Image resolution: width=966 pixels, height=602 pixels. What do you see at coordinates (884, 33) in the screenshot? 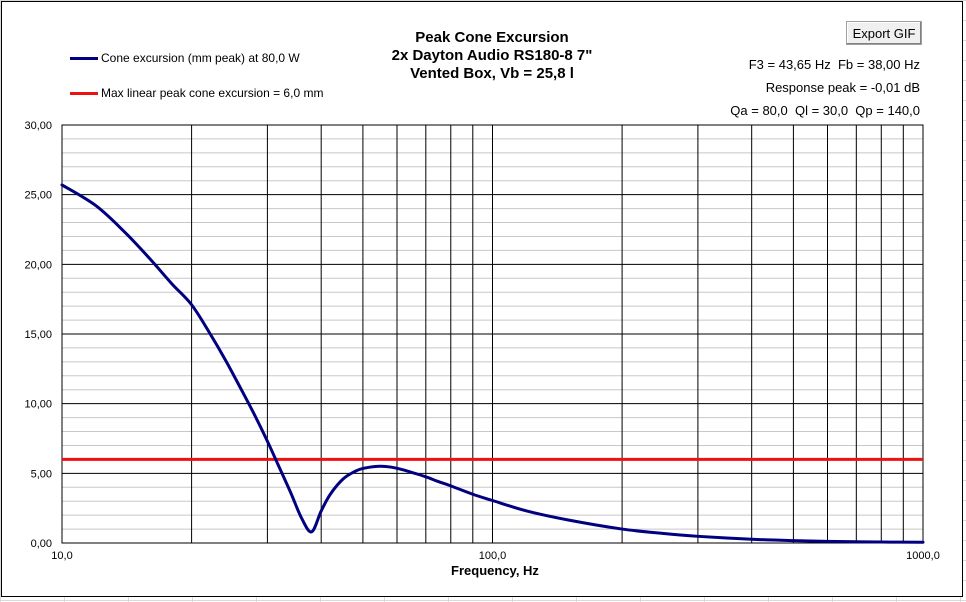
I see `export-gif-button: Export GIF` at bounding box center [884, 33].